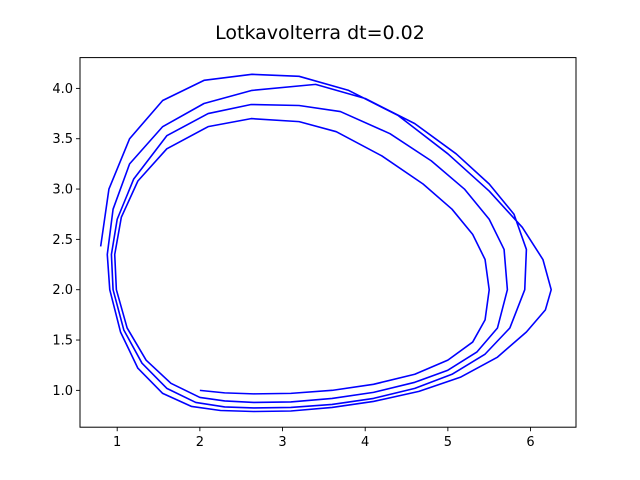 Image resolution: width=640 pixels, height=480 pixels. Describe the element at coordinates (320, 33) in the screenshot. I see `chart-title: Lotkavolterra dt=0.02` at that location.